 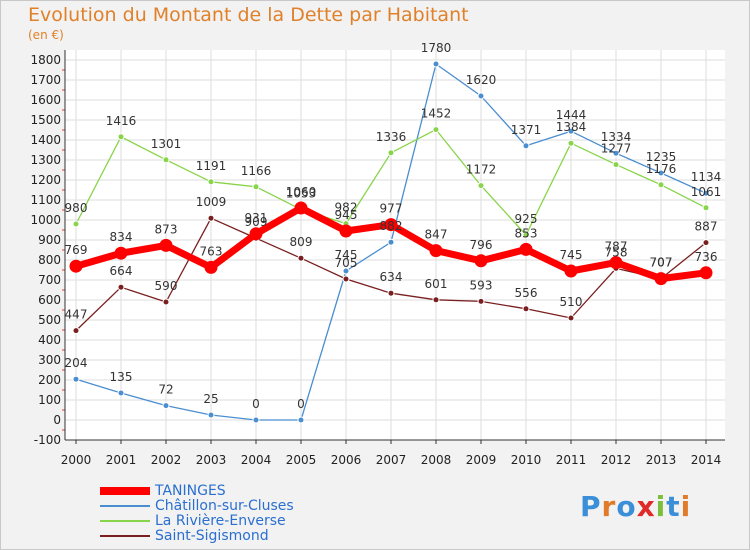 What do you see at coordinates (224, 506) in the screenshot?
I see `legend-label: Châtillon-sur-Cluses` at bounding box center [224, 506].